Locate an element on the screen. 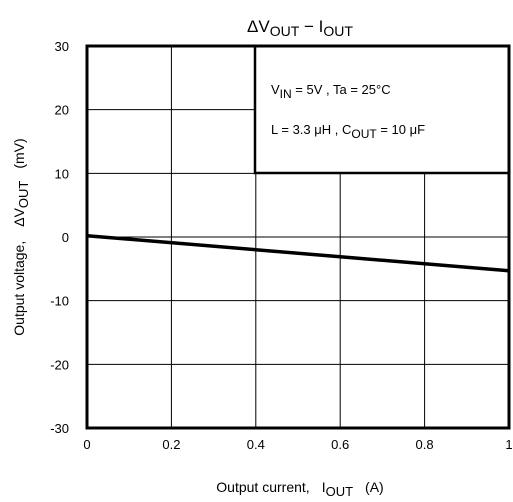 The image size is (513, 502). x-tick-label: 0.4 is located at coordinates (256, 444).